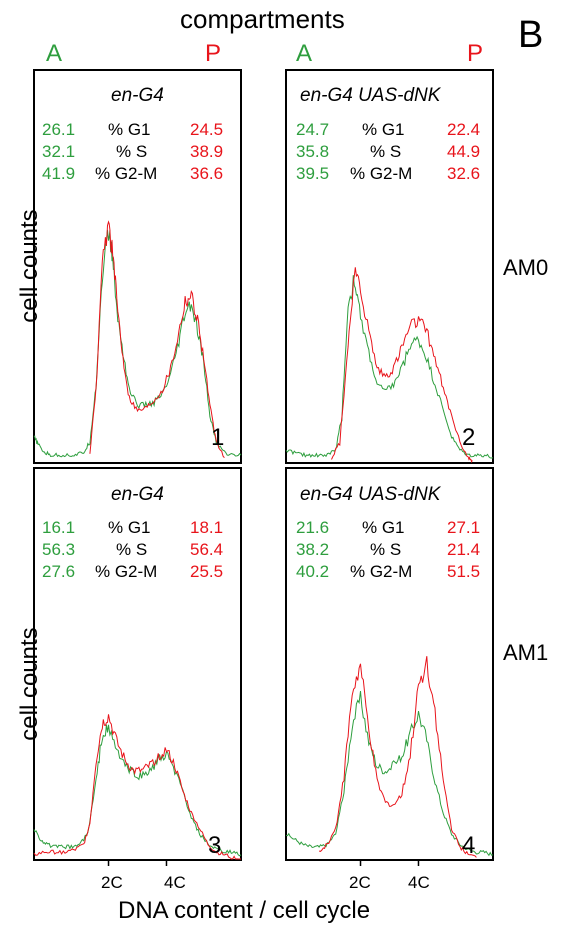 The width and height of the screenshot is (561, 928). I want to click on panel-1-g2m-a: 41.9, so click(59, 173).